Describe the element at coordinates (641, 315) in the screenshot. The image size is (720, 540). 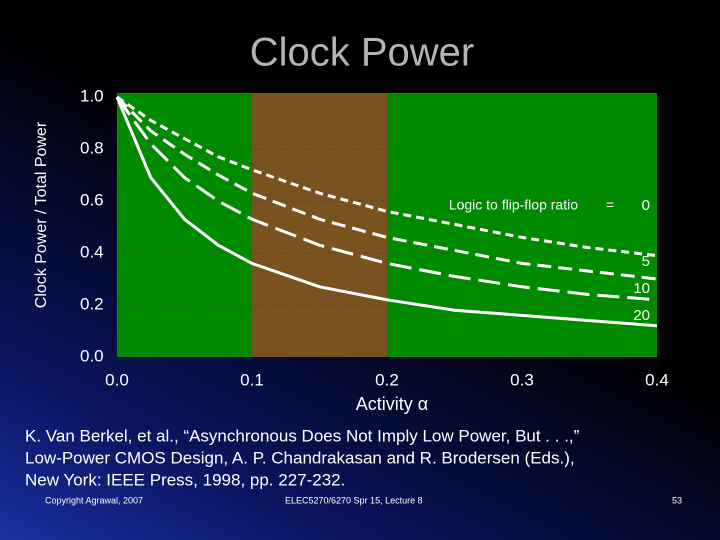
I see `series-label: 20` at that location.